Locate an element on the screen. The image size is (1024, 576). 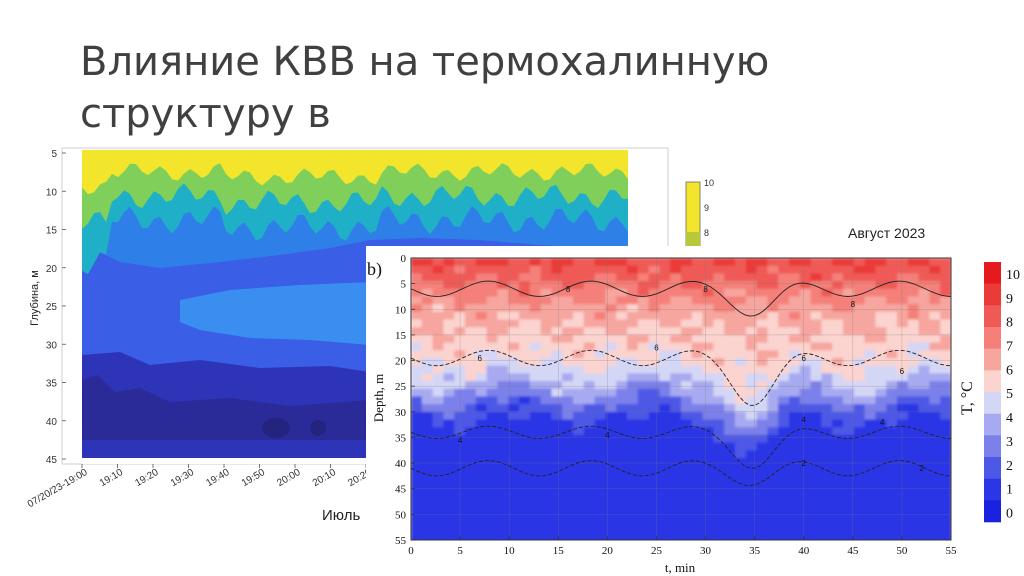
right-xtick-label: 15 is located at coordinates (559, 551).